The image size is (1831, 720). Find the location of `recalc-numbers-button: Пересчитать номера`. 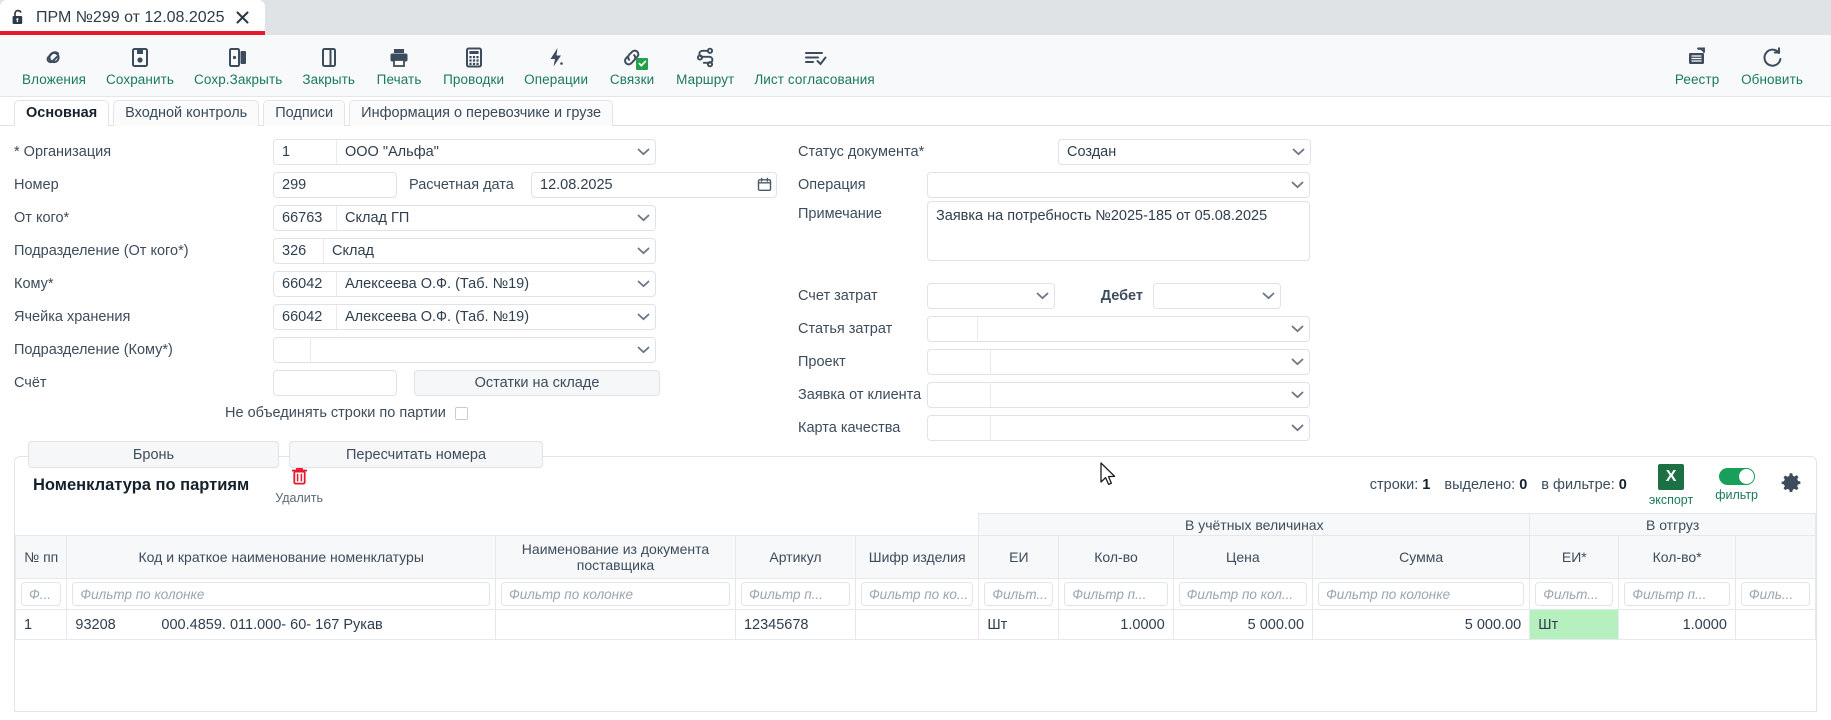

recalc-numbers-button: Пересчитать номера is located at coordinates (416, 454).